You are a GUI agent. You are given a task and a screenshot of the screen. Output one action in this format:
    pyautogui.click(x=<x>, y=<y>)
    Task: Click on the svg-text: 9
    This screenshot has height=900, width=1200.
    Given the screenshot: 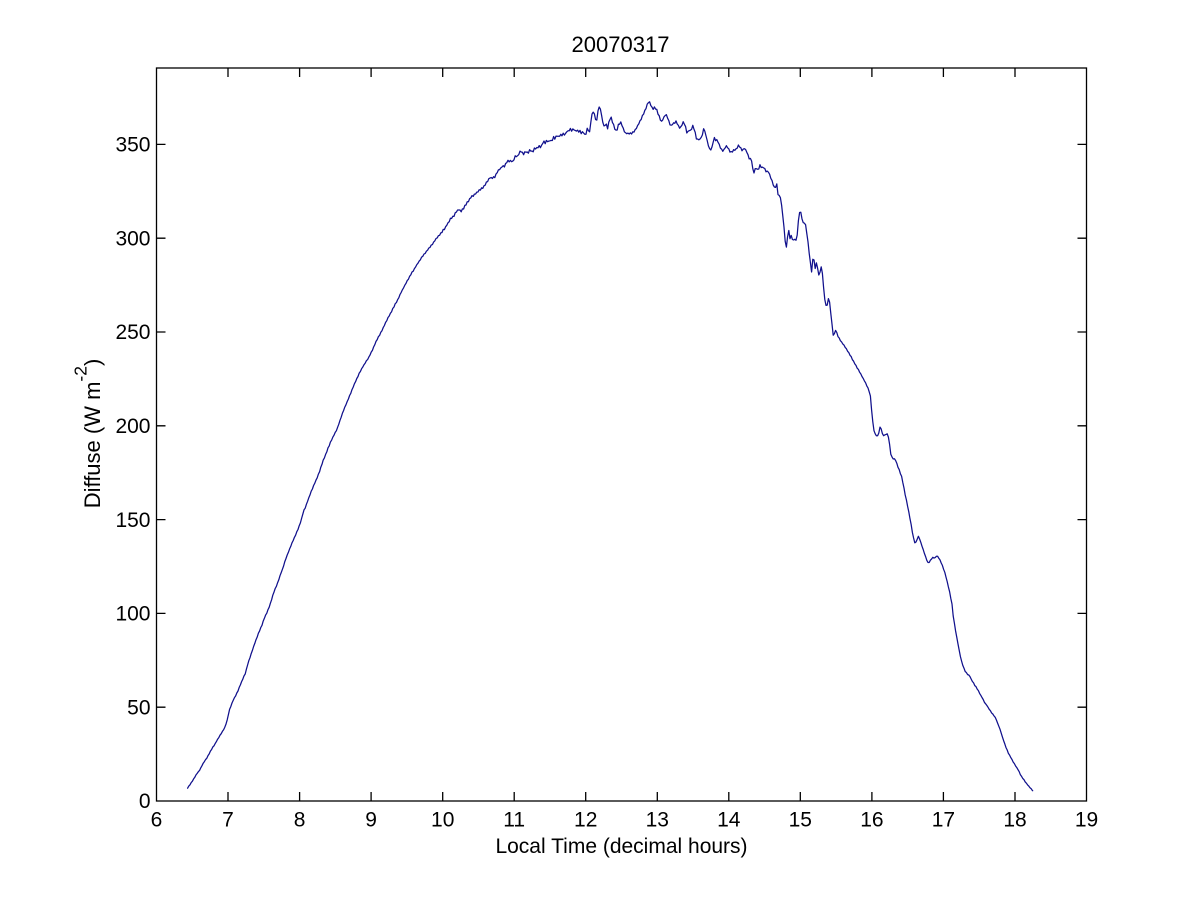 What is the action you would take?
    pyautogui.click(x=371, y=820)
    